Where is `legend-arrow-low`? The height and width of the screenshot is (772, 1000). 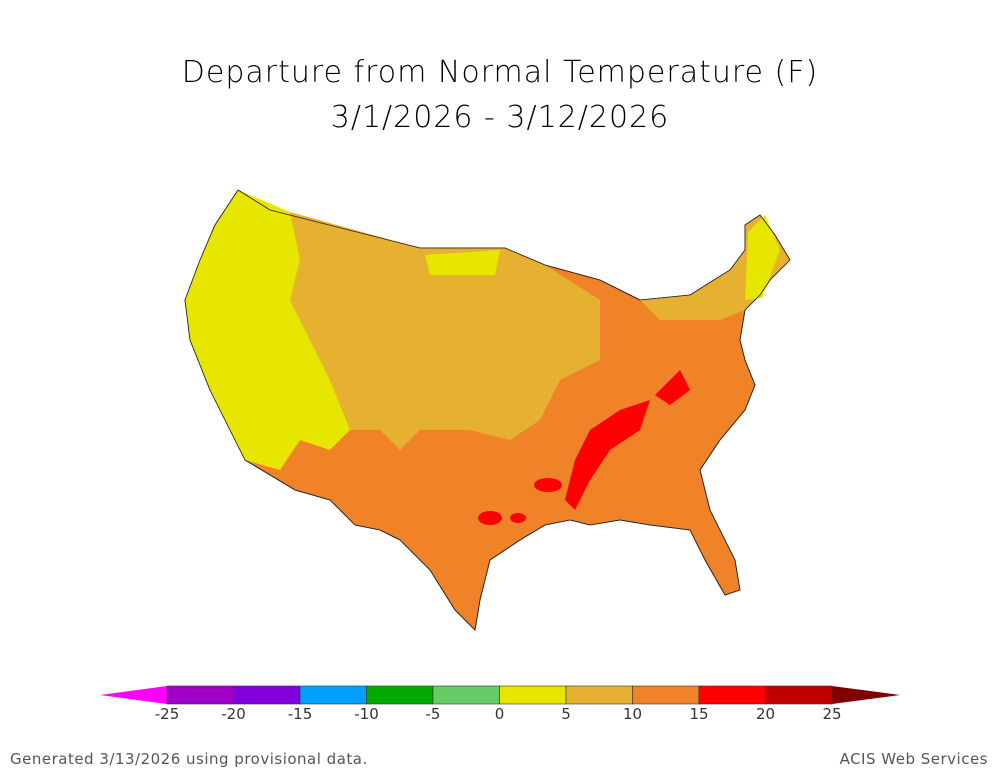 legend-arrow-low is located at coordinates (133, 695).